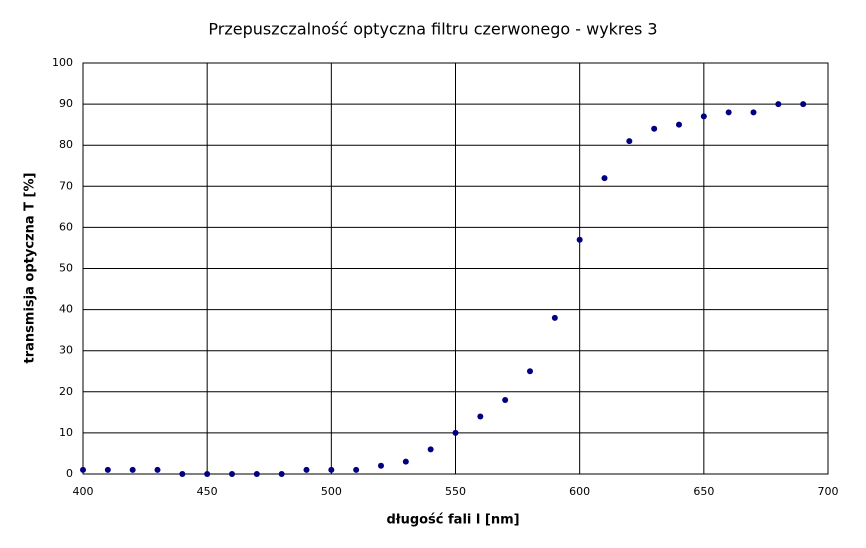 The width and height of the screenshot is (866, 548). Describe the element at coordinates (66, 144) in the screenshot. I see `y-tick-label: 80` at that location.